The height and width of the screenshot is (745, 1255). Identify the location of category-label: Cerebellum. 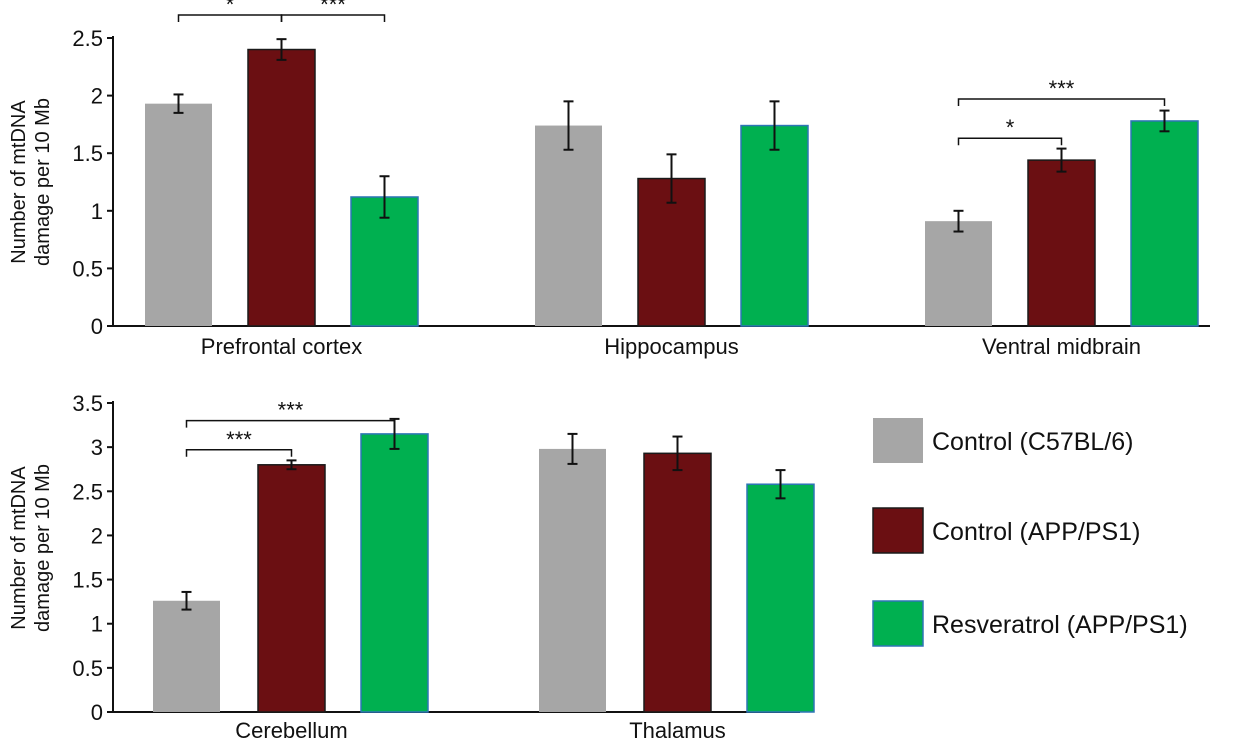
(291, 730).